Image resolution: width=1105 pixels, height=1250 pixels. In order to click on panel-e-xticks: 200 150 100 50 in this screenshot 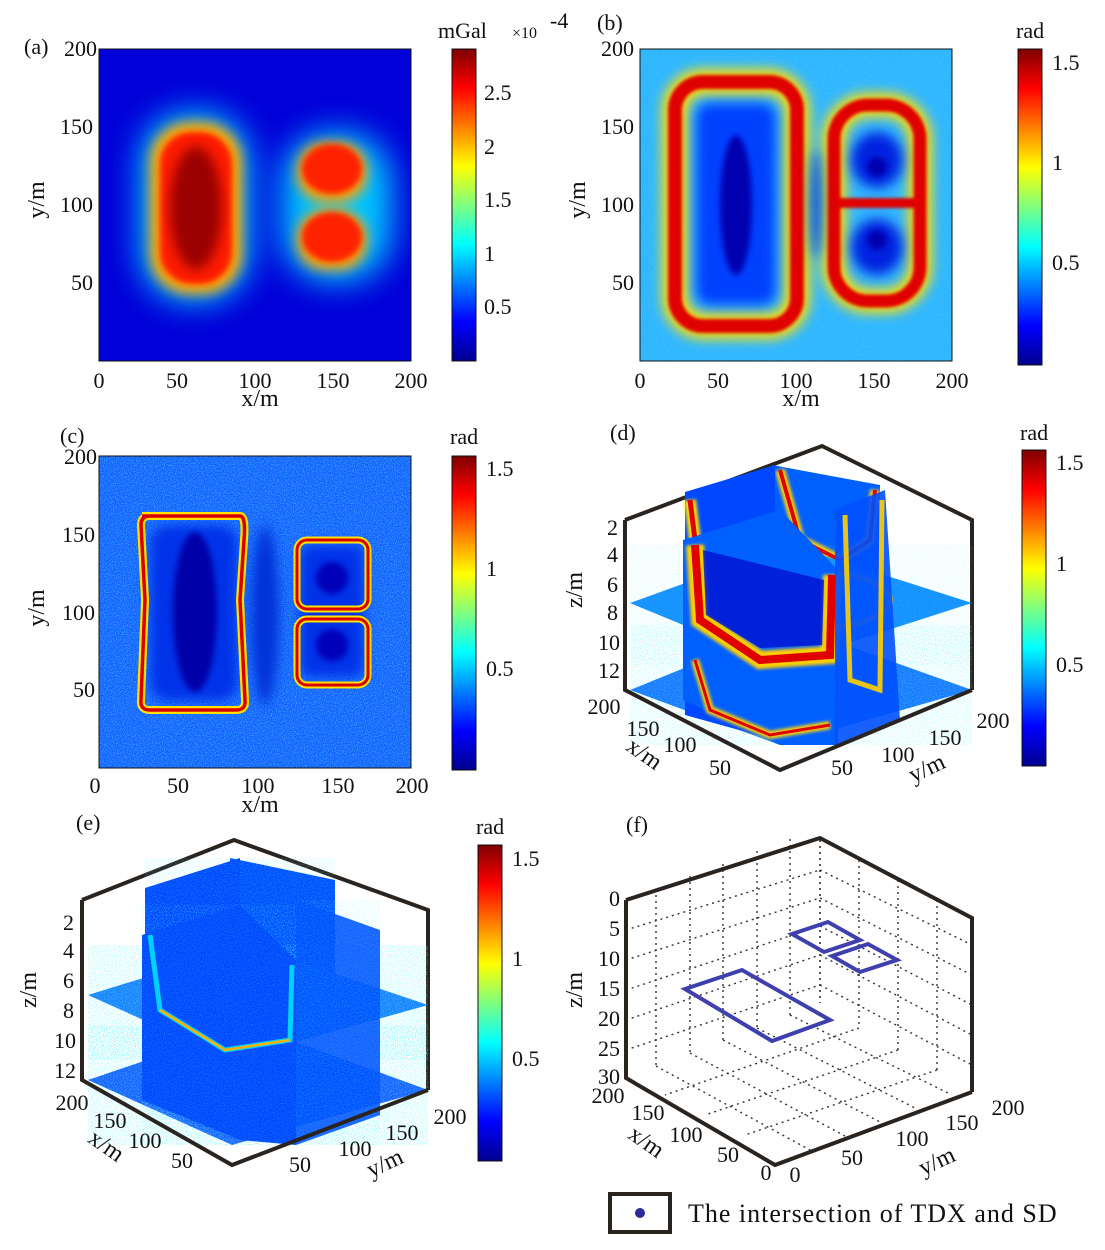, I will do `click(125, 1131)`.